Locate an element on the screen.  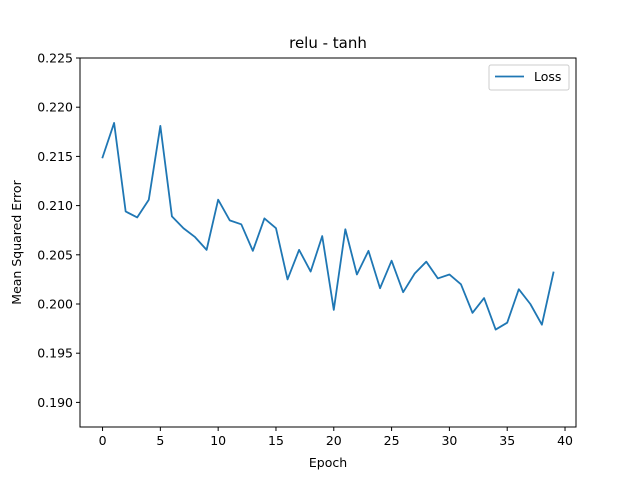
legend-frame is located at coordinates (529, 77).